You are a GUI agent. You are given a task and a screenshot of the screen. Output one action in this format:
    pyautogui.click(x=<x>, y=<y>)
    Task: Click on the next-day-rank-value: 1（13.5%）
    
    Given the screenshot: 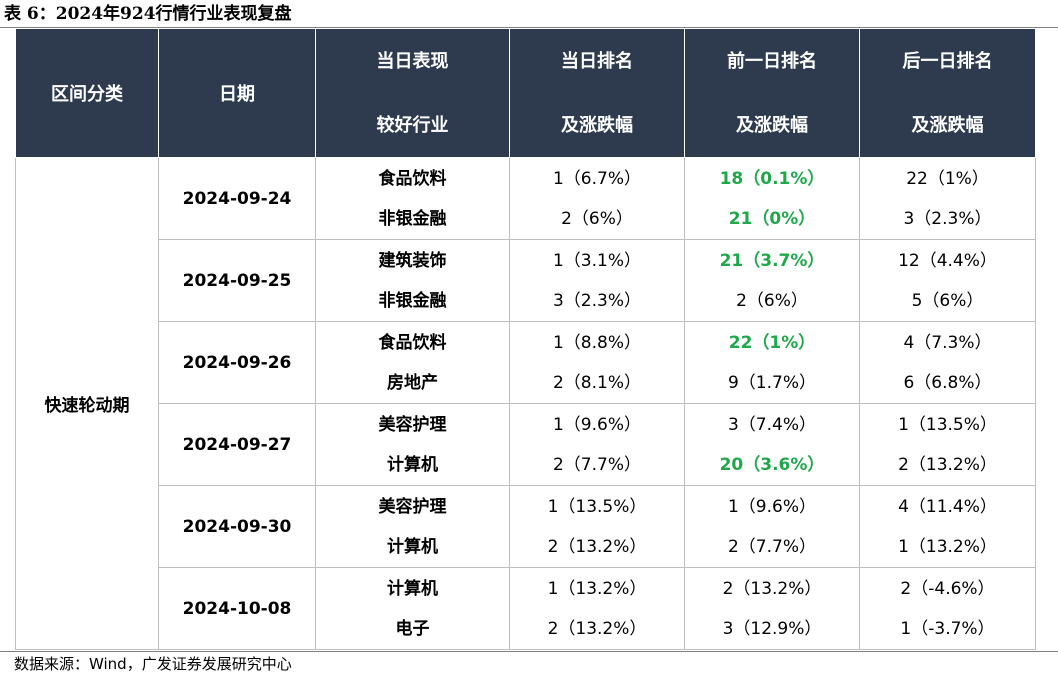 What is the action you would take?
    pyautogui.click(x=947, y=424)
    